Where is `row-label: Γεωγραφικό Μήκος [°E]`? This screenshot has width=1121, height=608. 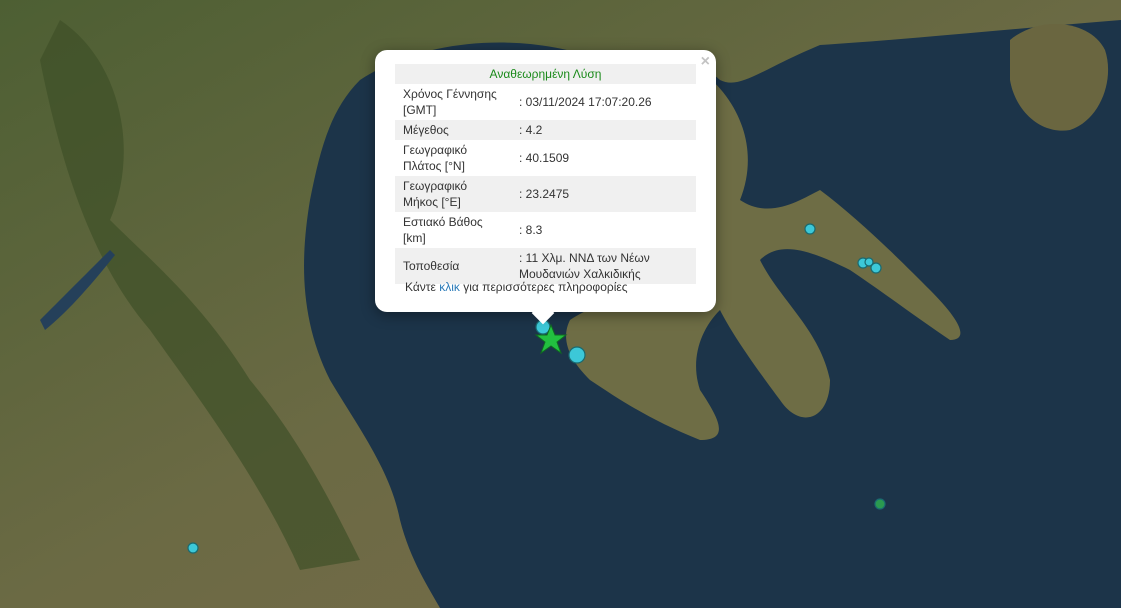
row-label: Γεωγραφικό Μήκος [°E] is located at coordinates (453, 194).